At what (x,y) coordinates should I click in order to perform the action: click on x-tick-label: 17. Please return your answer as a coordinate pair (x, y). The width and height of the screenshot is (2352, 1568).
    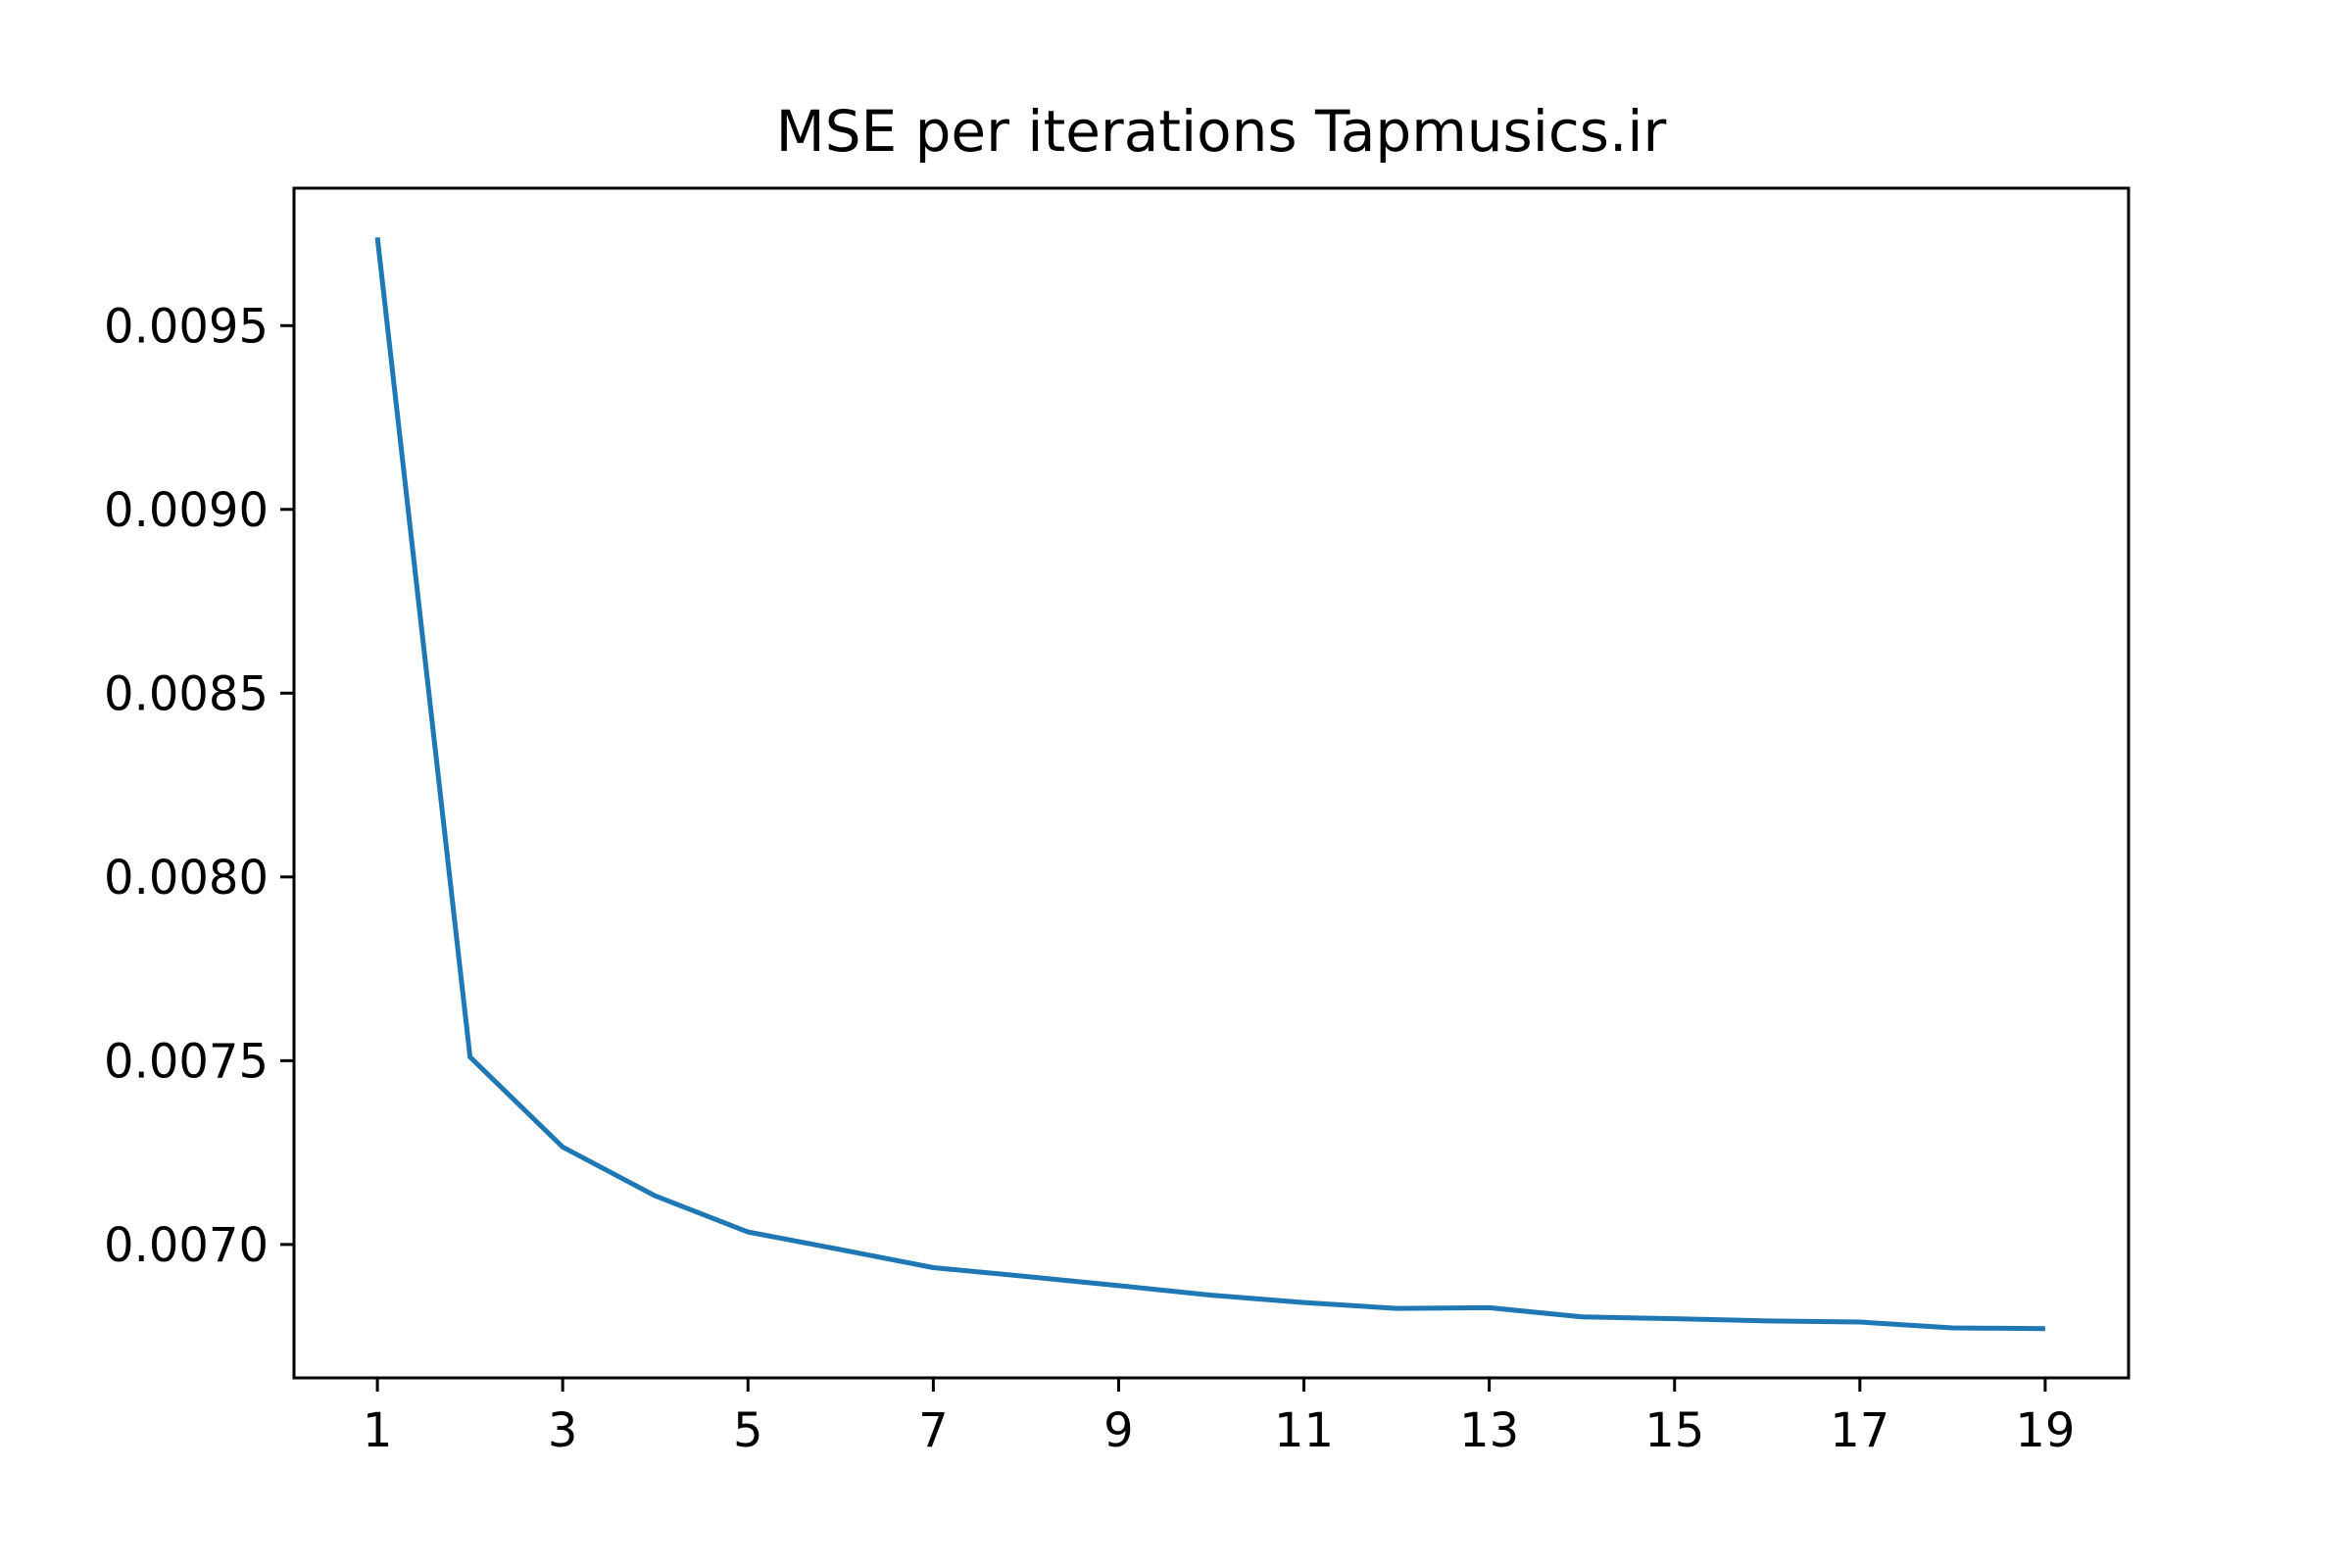
    Looking at the image, I should click on (1859, 1430).